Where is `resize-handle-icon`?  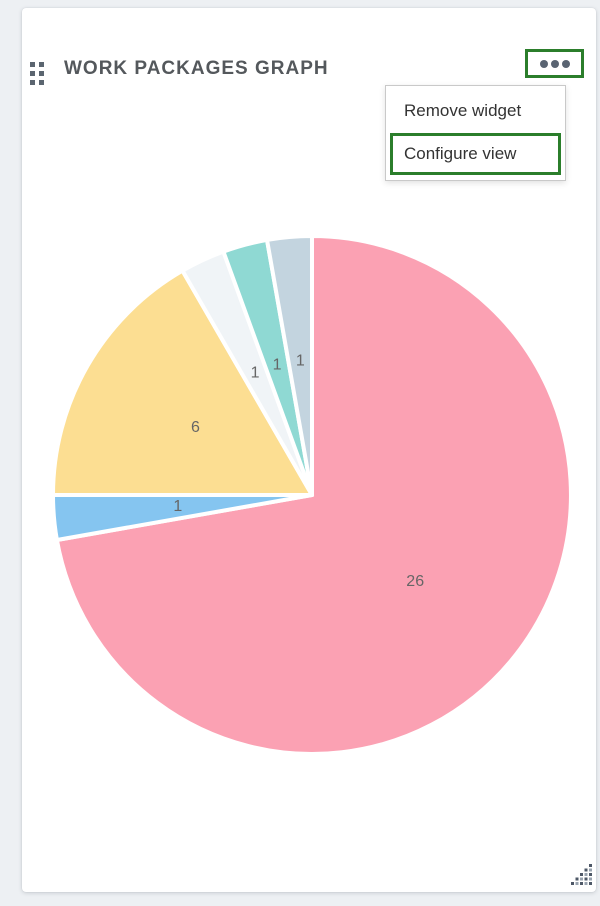
resize-handle-icon is located at coordinates (581, 875).